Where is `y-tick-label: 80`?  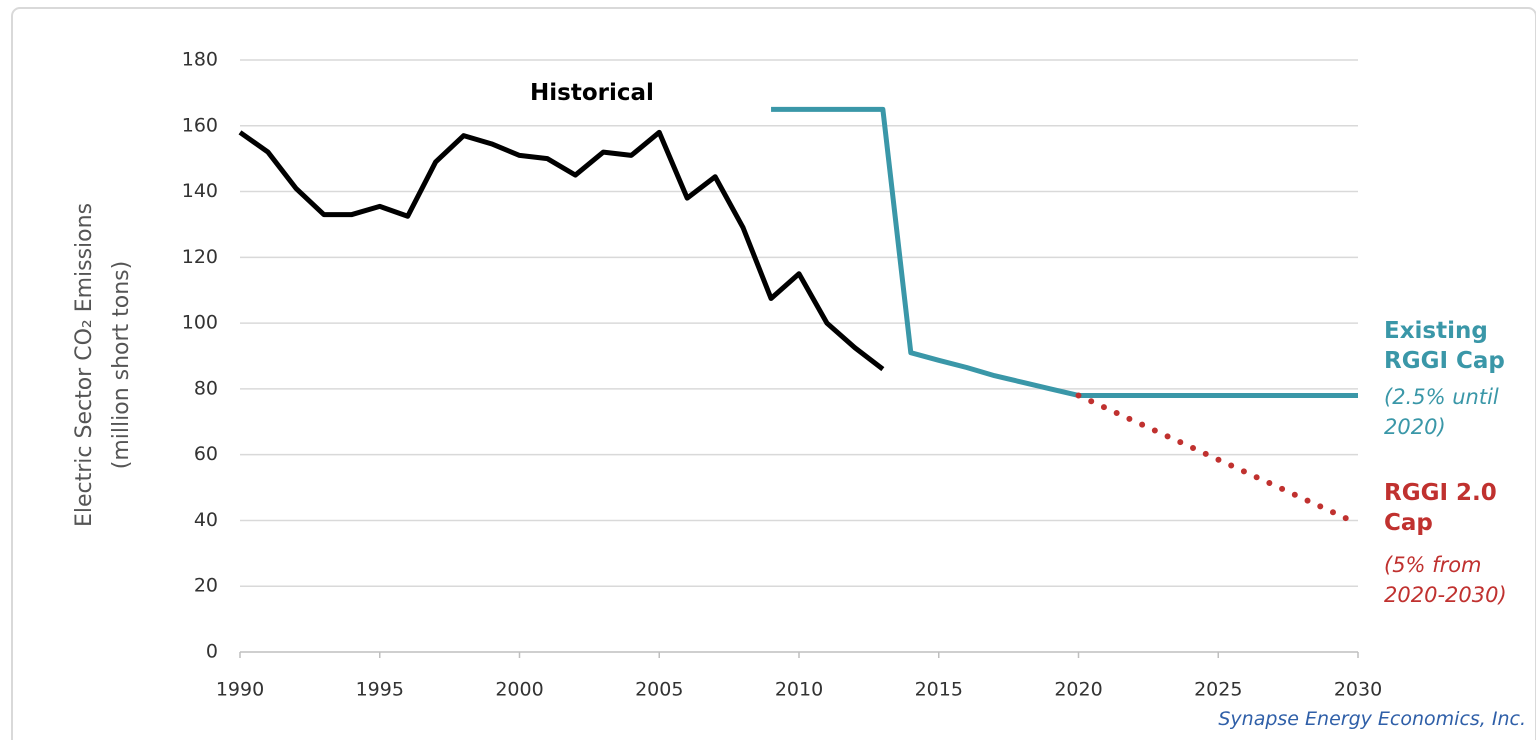
y-tick-label: 80 is located at coordinates (206, 388).